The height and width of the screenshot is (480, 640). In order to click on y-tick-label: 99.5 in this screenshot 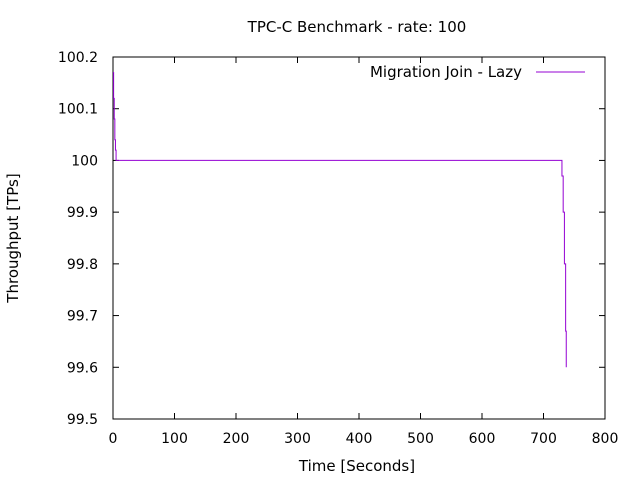, I will do `click(82, 420)`.